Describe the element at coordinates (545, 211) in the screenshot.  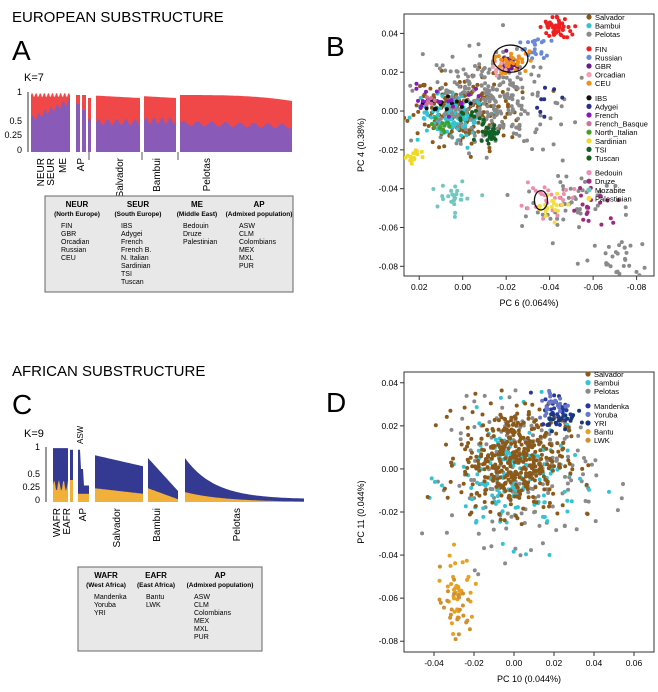
I see `point-palestinian` at that location.